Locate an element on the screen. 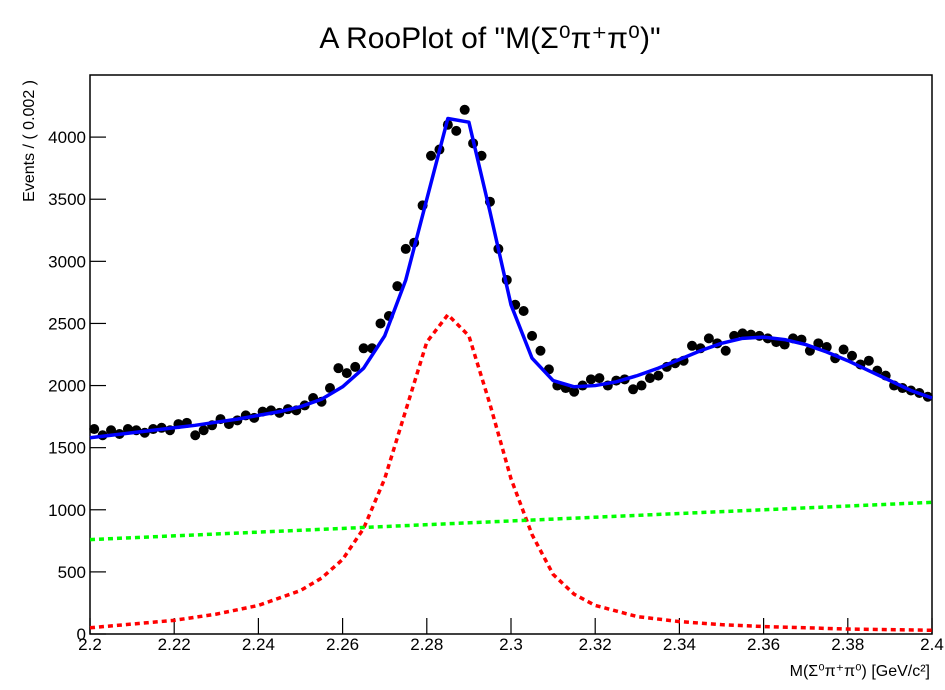 The height and width of the screenshot is (690, 945). x-tick-label: 2.2 is located at coordinates (90, 644).